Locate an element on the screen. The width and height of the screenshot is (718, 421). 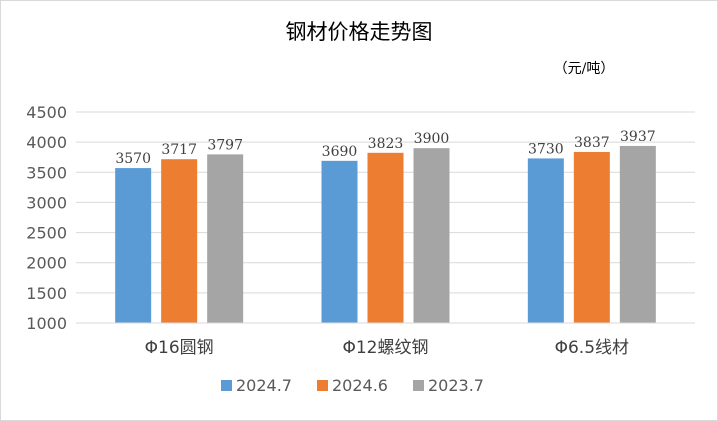
data-label: 3900 is located at coordinates (432, 139).